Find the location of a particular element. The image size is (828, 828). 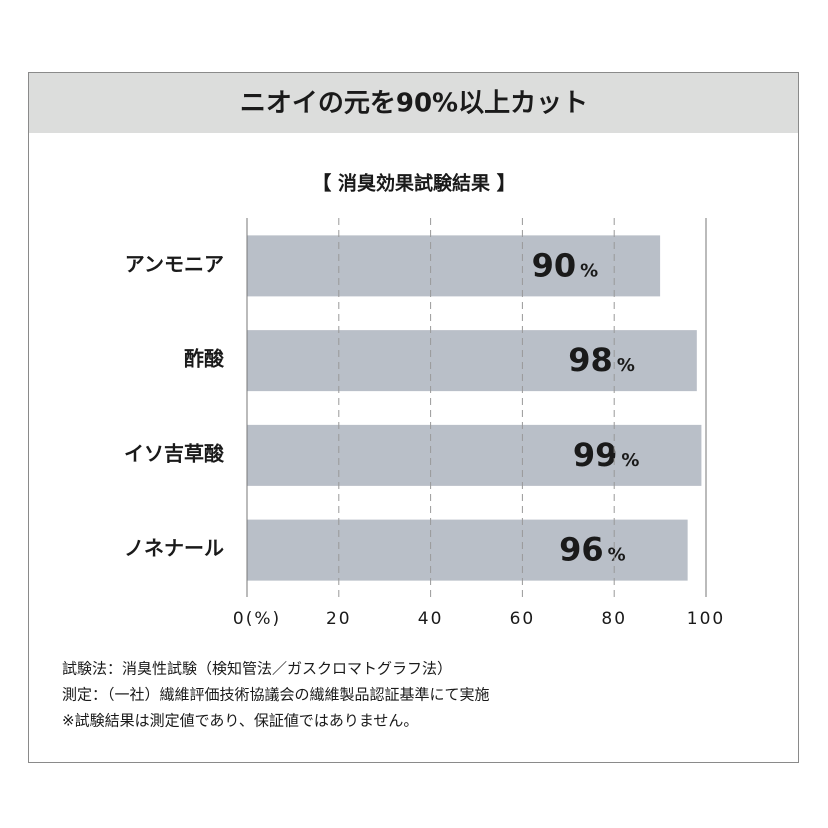

data-label: 99 is located at coordinates (595, 455).